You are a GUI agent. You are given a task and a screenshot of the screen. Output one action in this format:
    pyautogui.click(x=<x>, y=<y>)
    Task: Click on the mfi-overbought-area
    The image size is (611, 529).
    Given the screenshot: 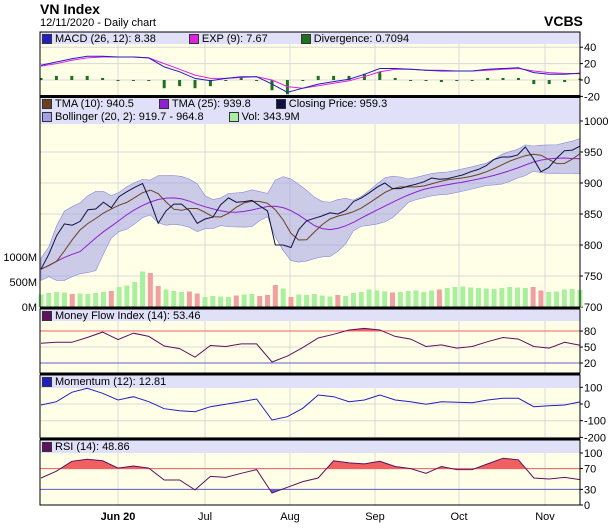 What is the action you would take?
    pyautogui.click(x=364, y=330)
    